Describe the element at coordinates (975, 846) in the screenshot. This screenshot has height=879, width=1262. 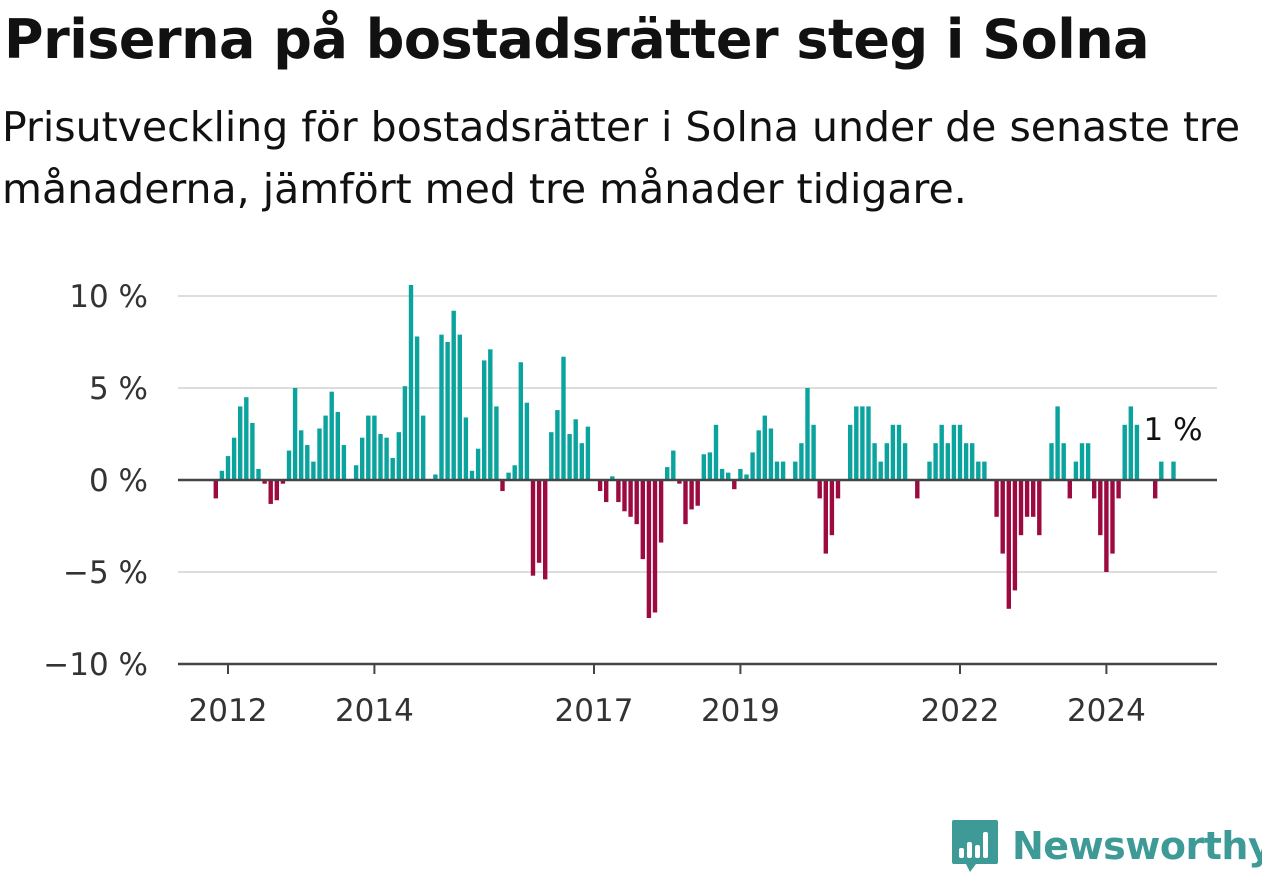
I see `newsworthy-logo-icon` at that location.